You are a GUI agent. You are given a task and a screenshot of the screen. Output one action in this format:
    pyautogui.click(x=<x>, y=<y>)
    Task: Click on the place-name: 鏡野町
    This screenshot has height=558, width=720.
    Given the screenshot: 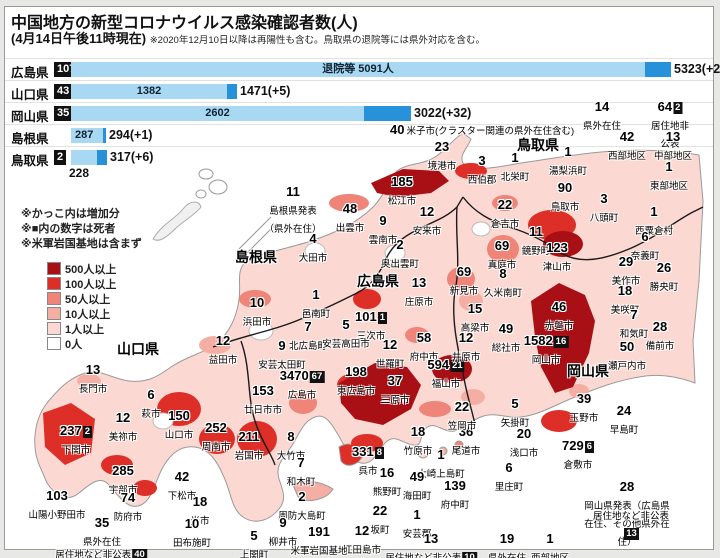 What is the action you would take?
    pyautogui.click(x=536, y=251)
    